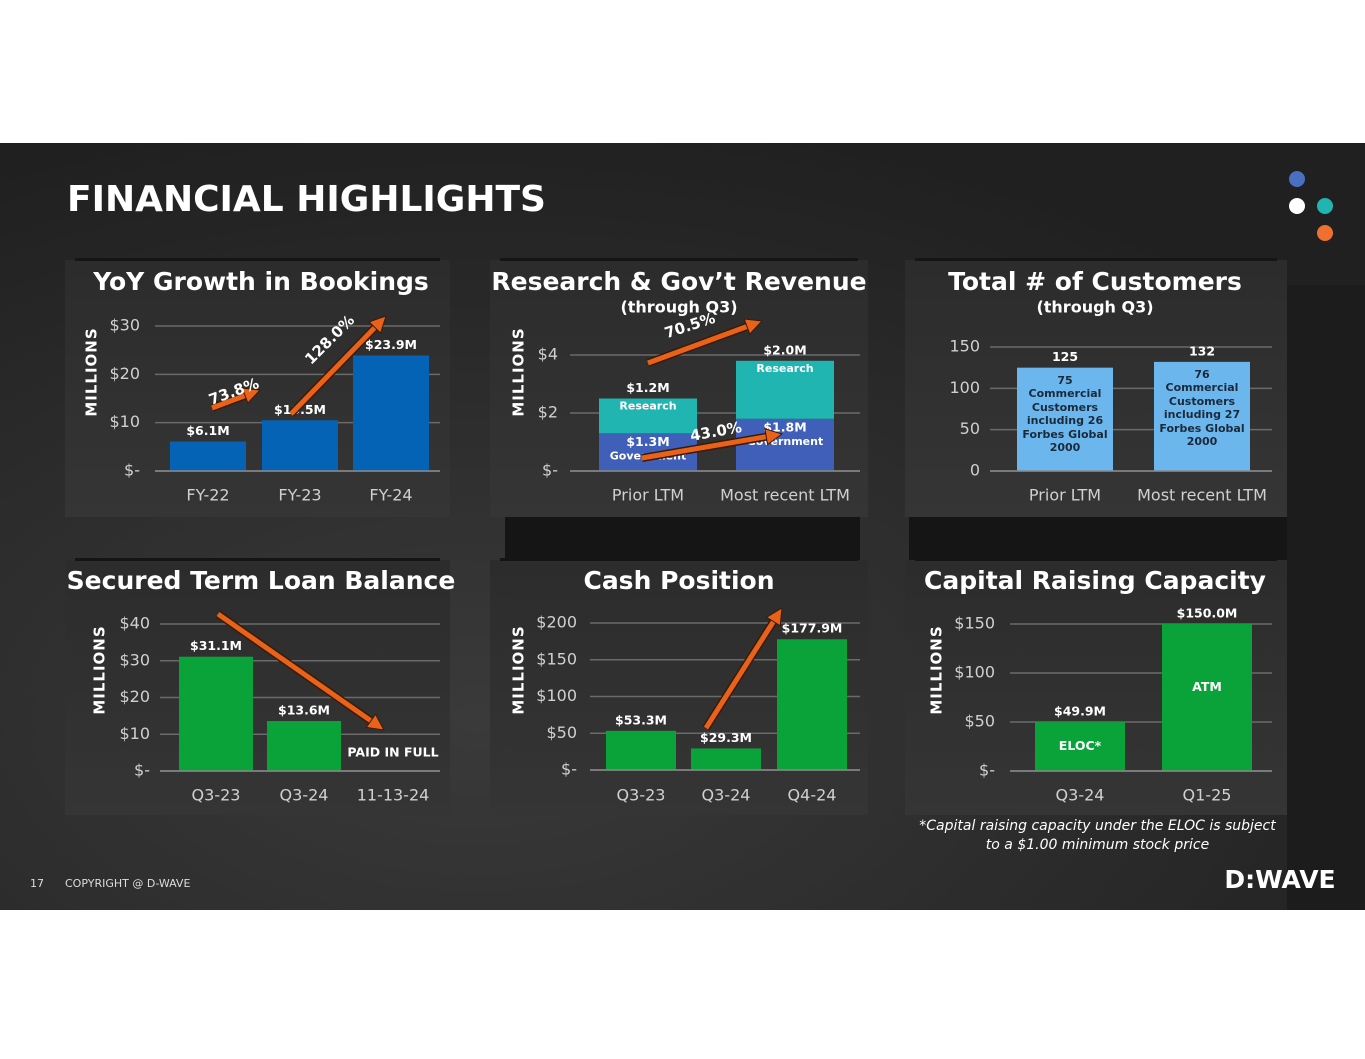 Image resolution: width=1365 pixels, height=1059 pixels. What do you see at coordinates (785, 389) in the screenshot?
I see `bar-segment` at bounding box center [785, 389].